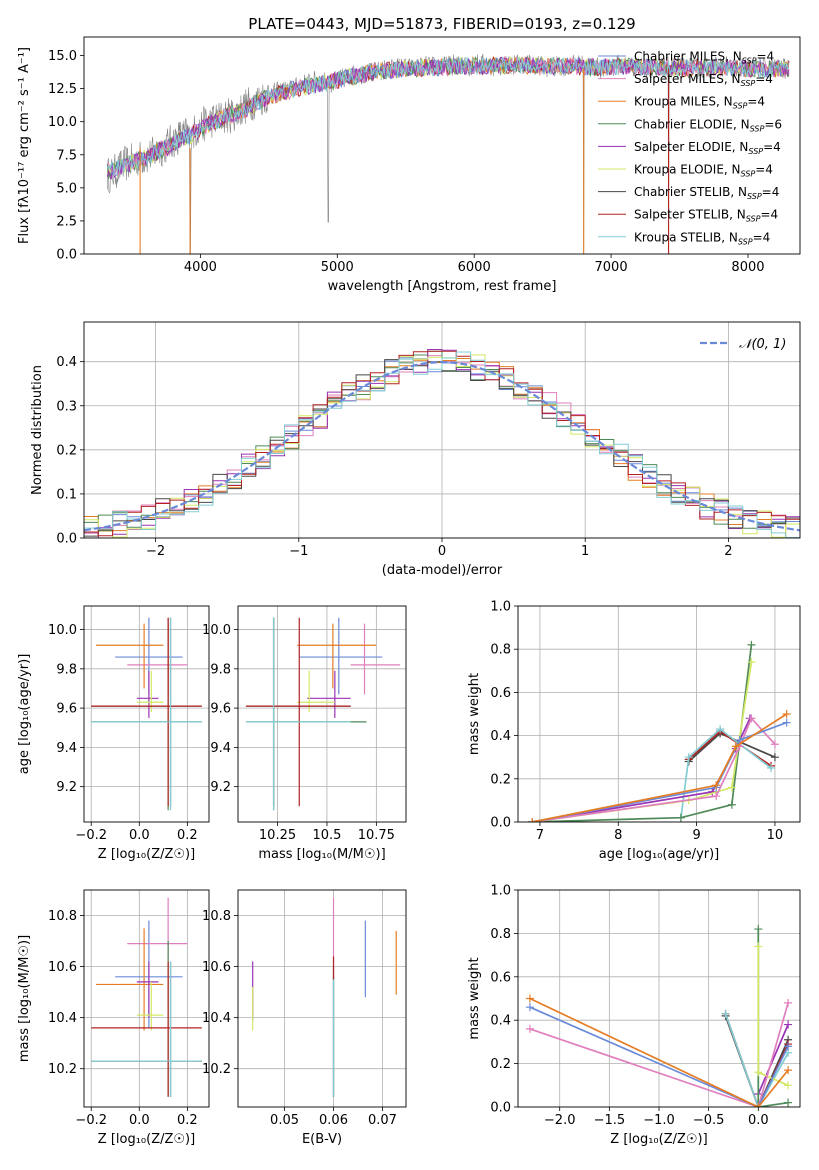  What do you see at coordinates (62, 1018) in the screenshot?
I see `y-tick-label: 10.4` at bounding box center [62, 1018].